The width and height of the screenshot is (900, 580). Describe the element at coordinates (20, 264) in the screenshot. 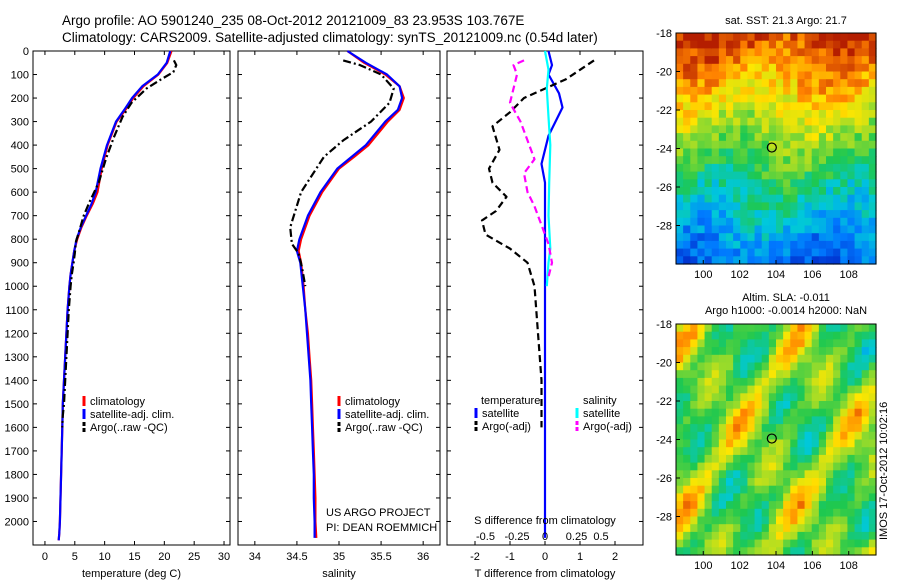

I see `depth-tick-label: 900` at that location.